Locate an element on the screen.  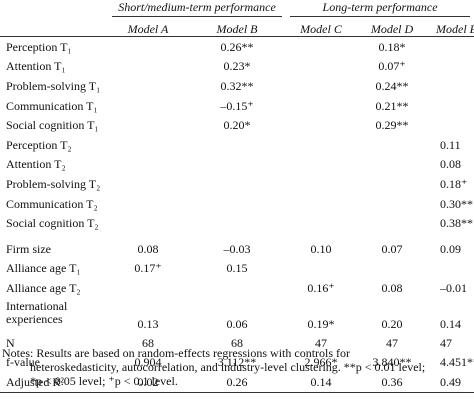
cell-model-d: 3.840** is located at coordinates (392, 362).